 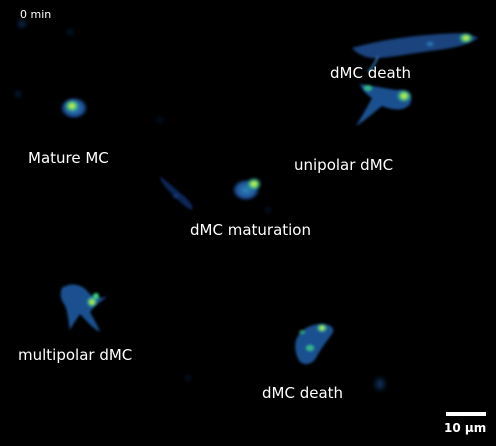 I want to click on unipolar-dmc-cell, so click(x=384, y=105).